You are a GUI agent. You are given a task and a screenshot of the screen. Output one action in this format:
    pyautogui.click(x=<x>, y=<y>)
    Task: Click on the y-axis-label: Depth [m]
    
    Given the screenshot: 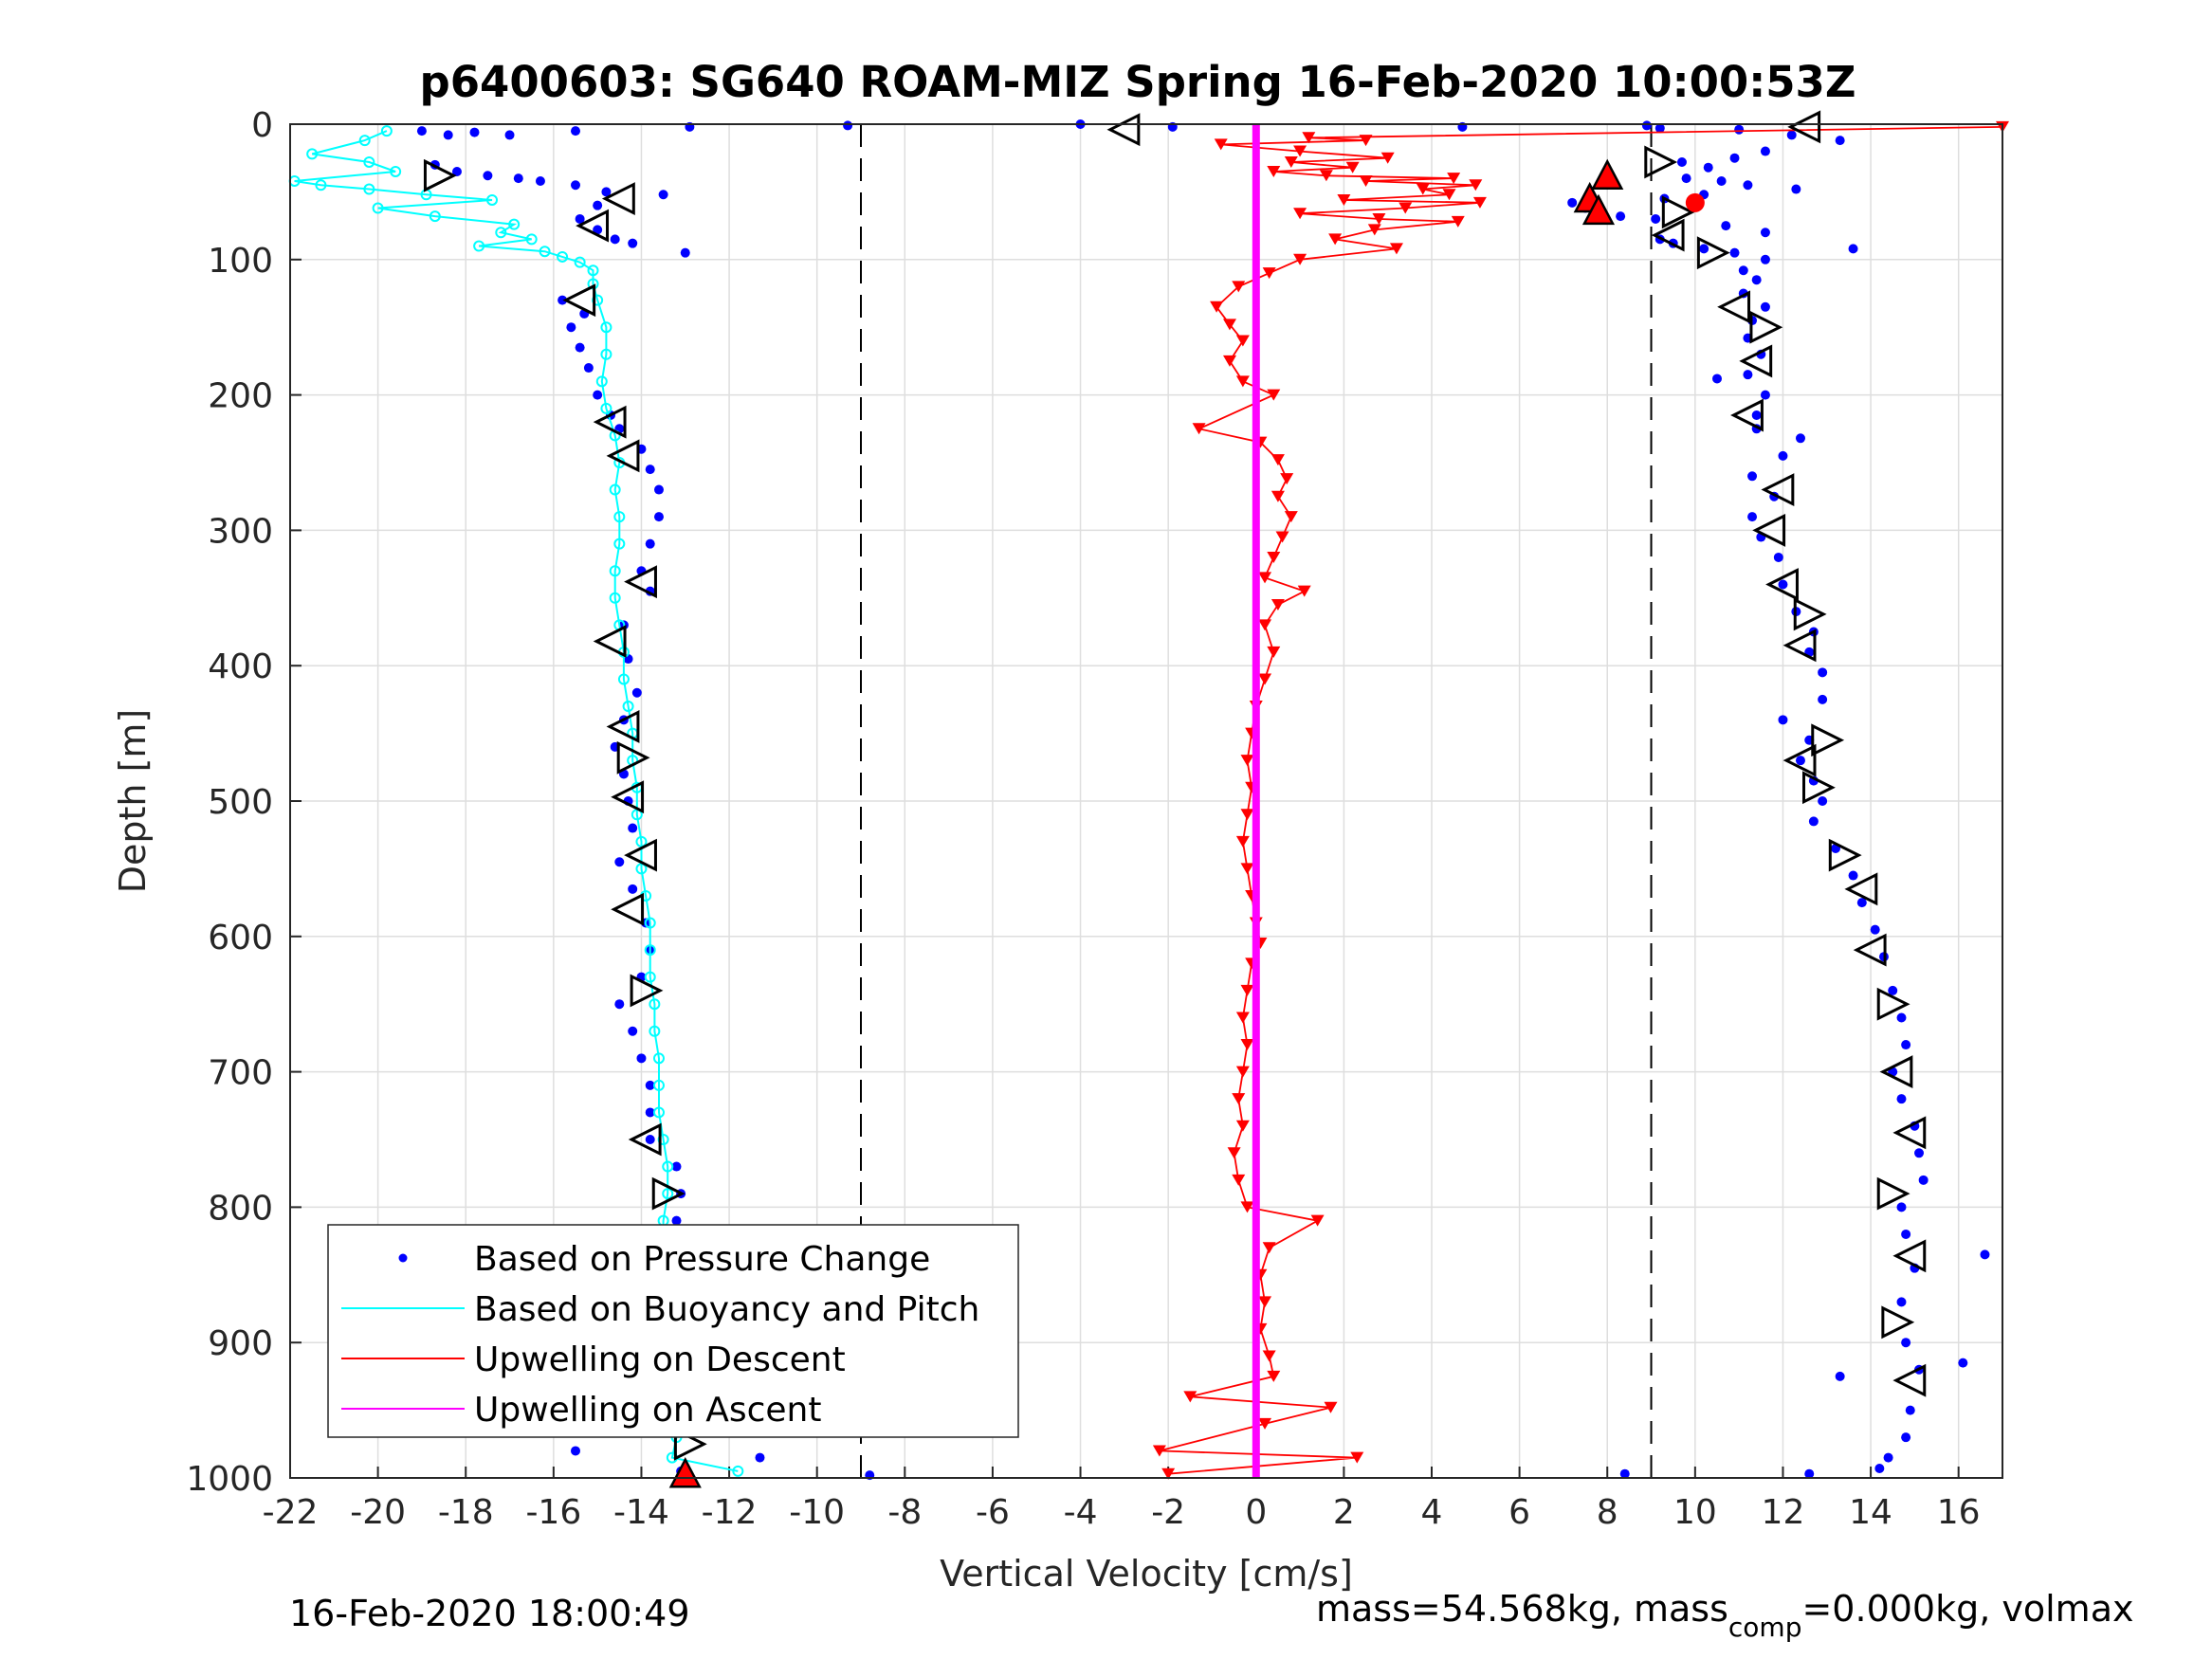 What is the action you would take?
    pyautogui.click(x=133, y=801)
    